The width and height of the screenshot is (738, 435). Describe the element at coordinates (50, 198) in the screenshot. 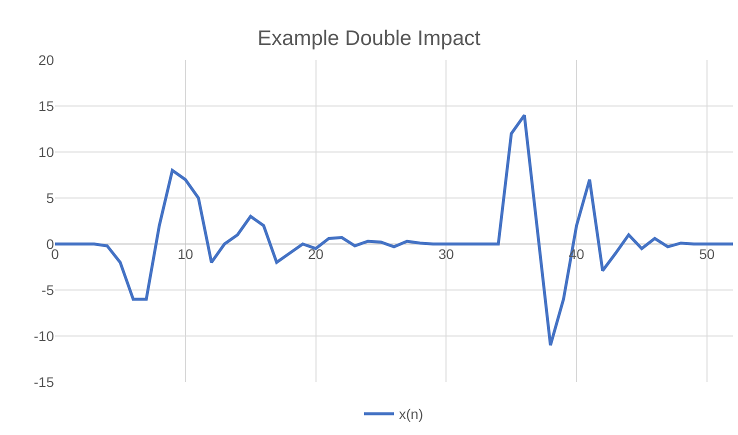

I see `y-tick-label: 5` at that location.